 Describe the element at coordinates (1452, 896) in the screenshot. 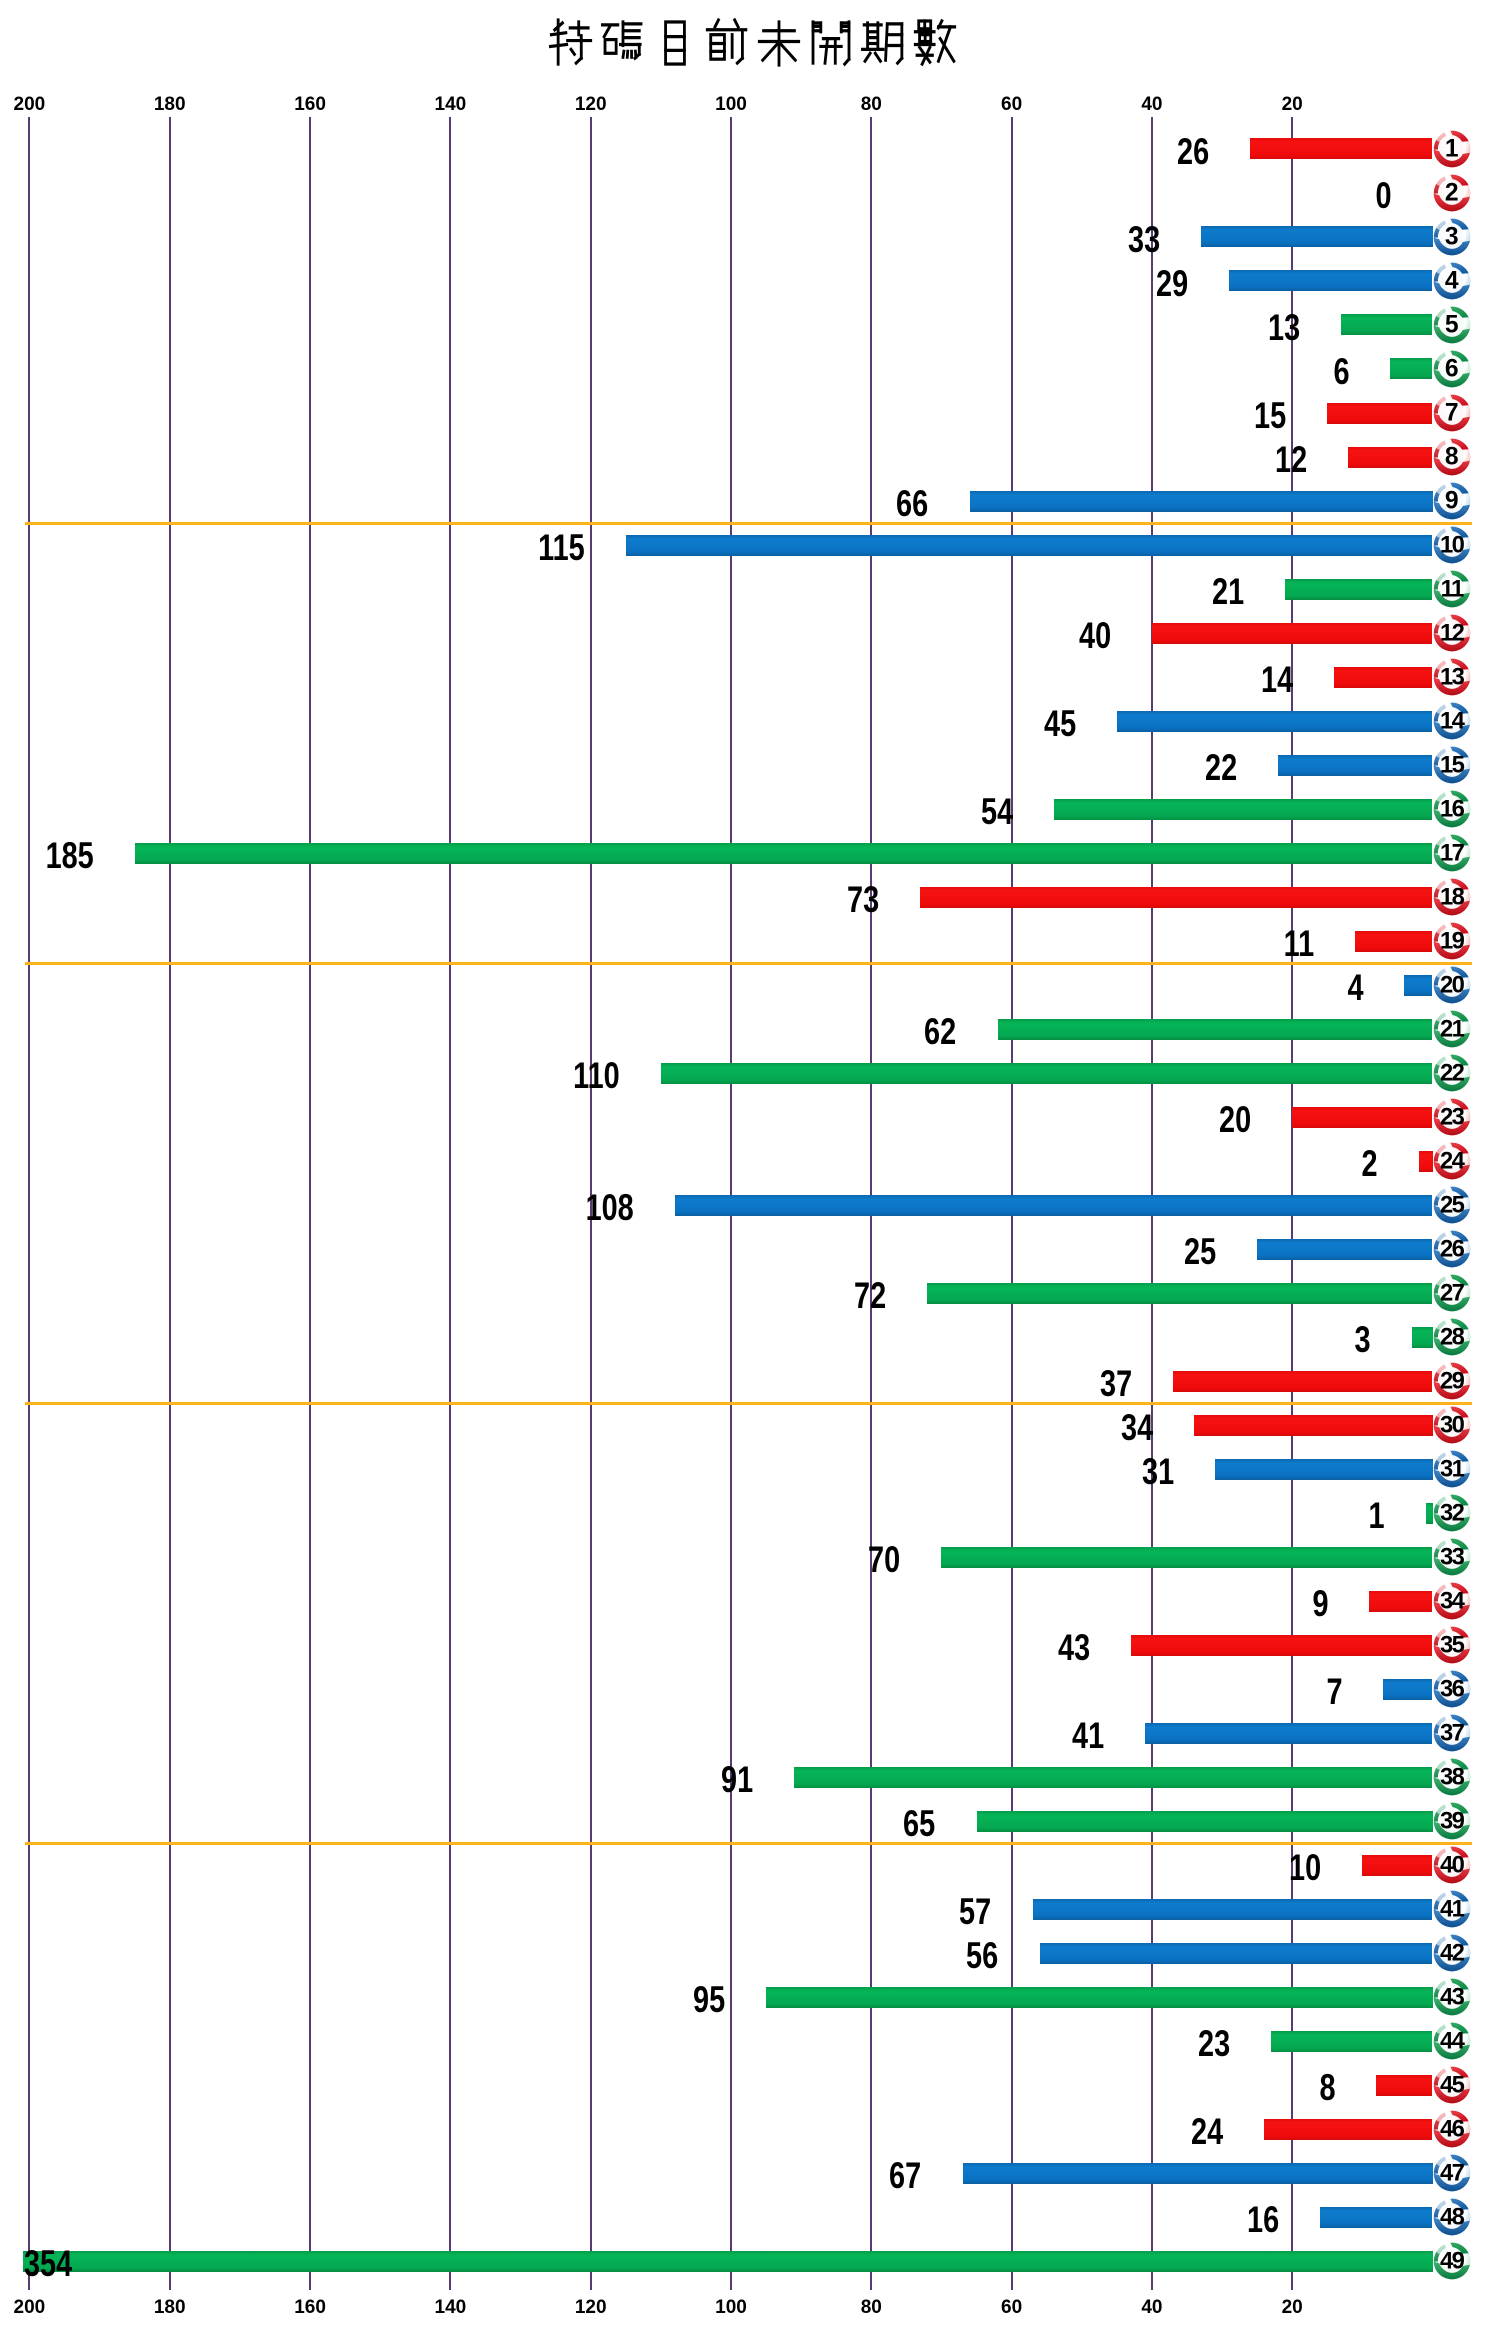

I see `svg-text: 18` at that location.